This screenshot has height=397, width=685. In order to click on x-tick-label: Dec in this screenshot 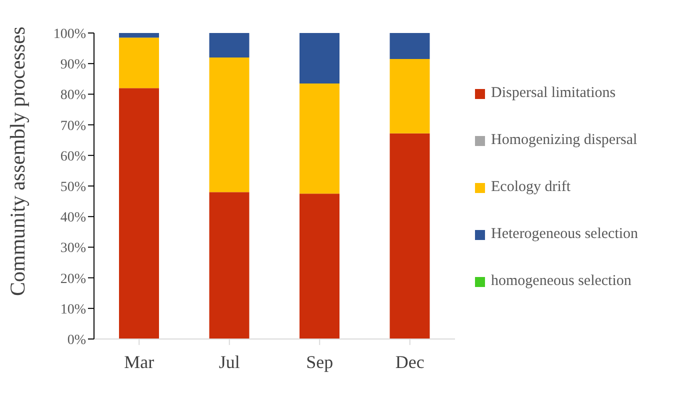, I will do `click(409, 362)`.